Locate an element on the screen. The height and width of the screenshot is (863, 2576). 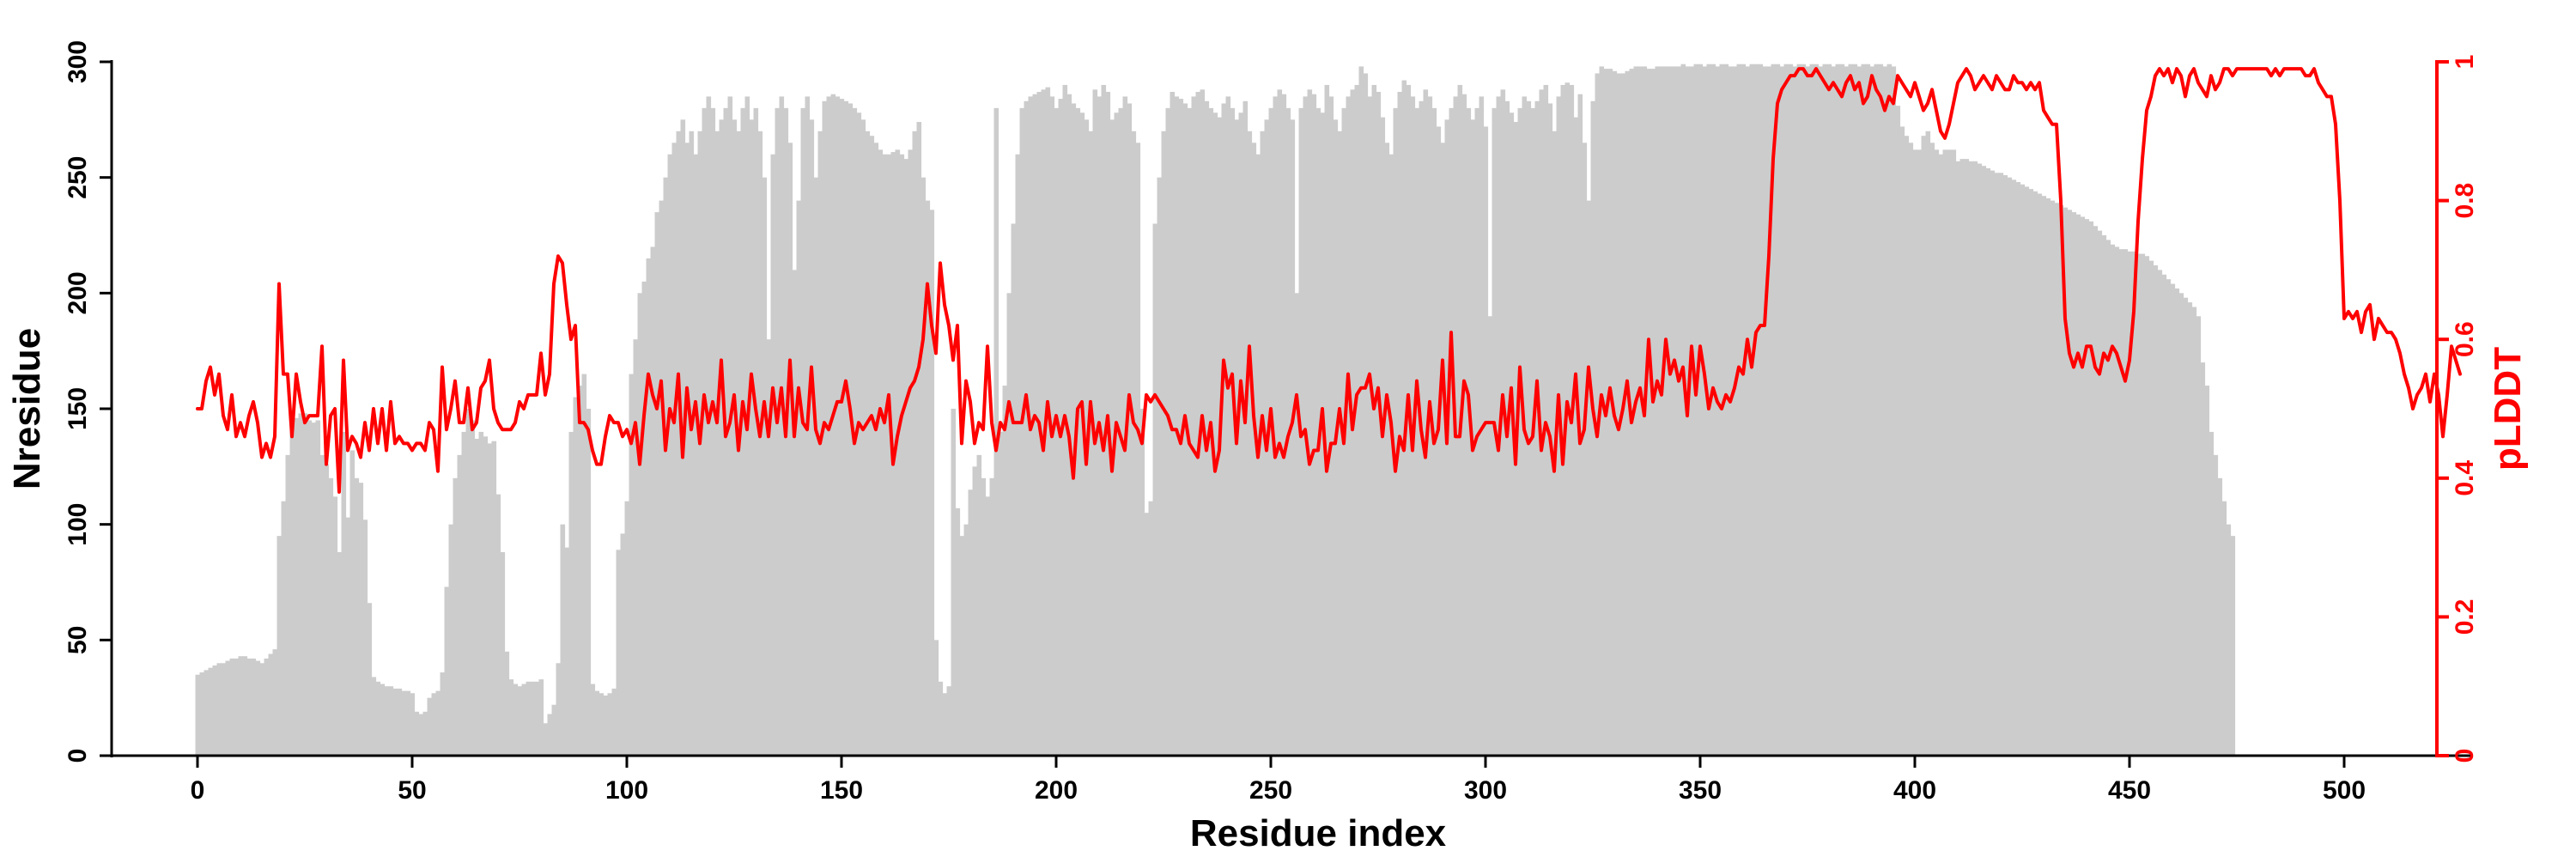
x-tick-label: 250 is located at coordinates (1270, 791).